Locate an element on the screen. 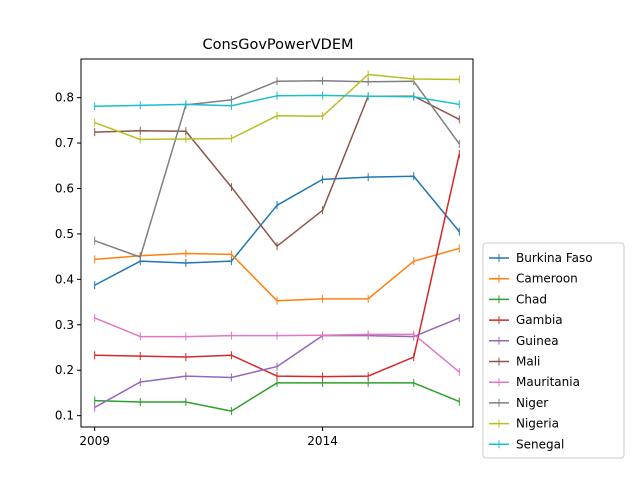 This screenshot has height=480, width=640. legend-label: Niger is located at coordinates (532, 403).